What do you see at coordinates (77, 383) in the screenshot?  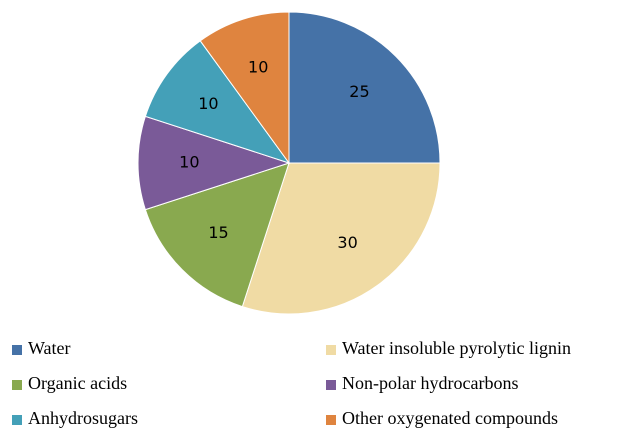 I see `legend-label: Organic acids` at bounding box center [77, 383].